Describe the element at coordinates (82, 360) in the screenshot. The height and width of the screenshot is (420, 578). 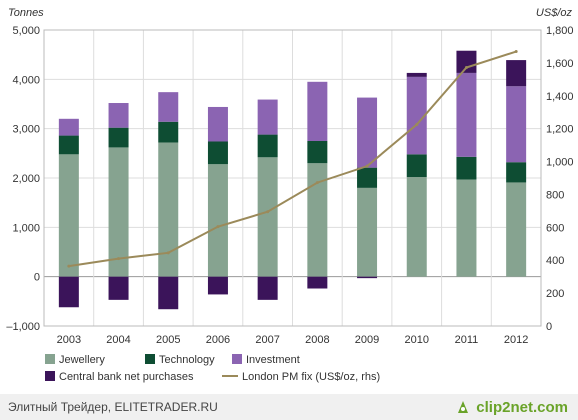
I see `legend-label-jewellery: Jewellery` at that location.